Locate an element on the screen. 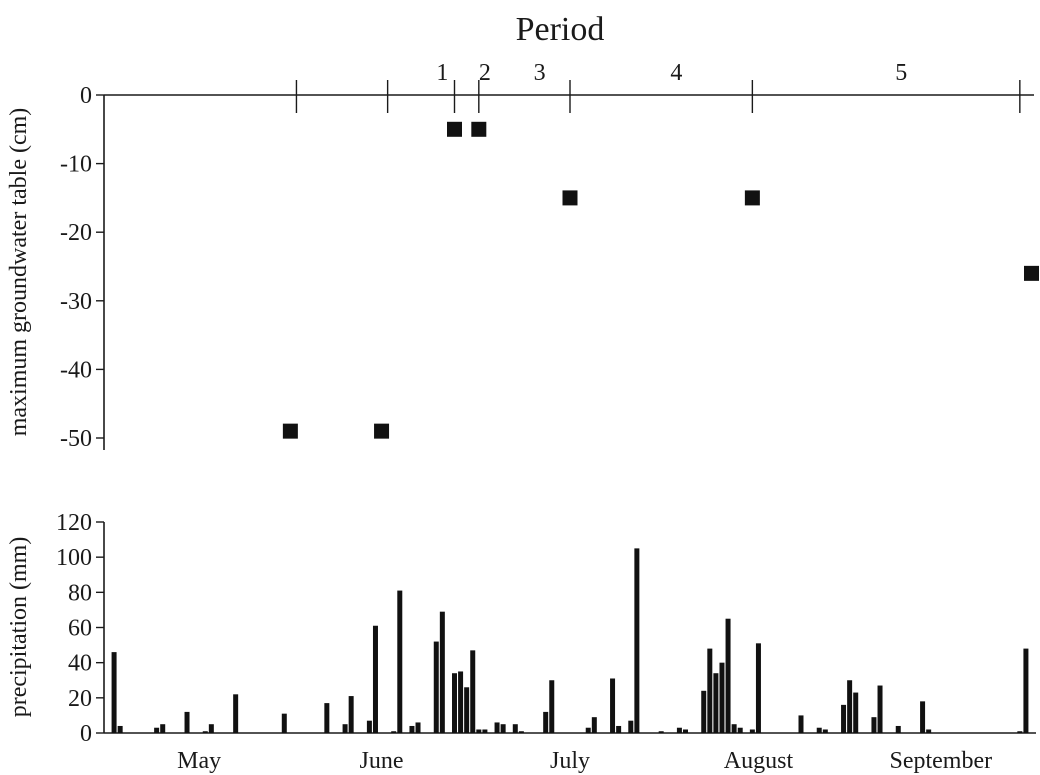 This screenshot has height=775, width=1040. y-tick-label: 100 is located at coordinates (74, 558).